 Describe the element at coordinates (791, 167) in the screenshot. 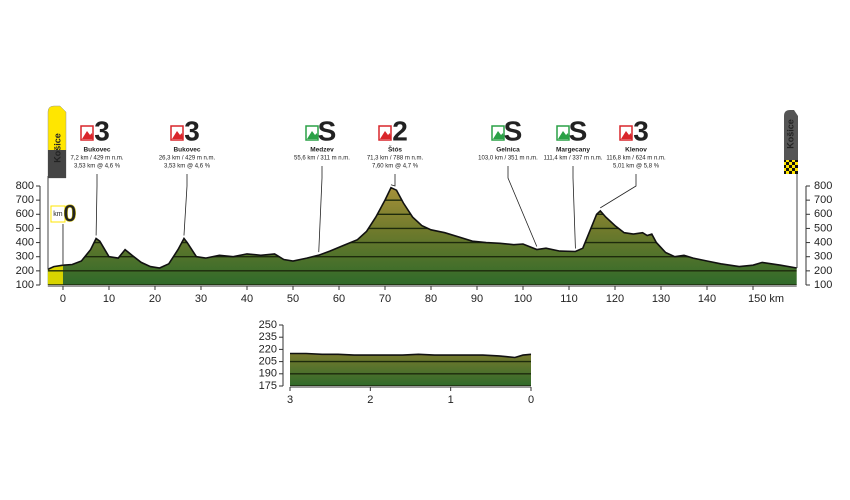

I see `finish-checker` at that location.